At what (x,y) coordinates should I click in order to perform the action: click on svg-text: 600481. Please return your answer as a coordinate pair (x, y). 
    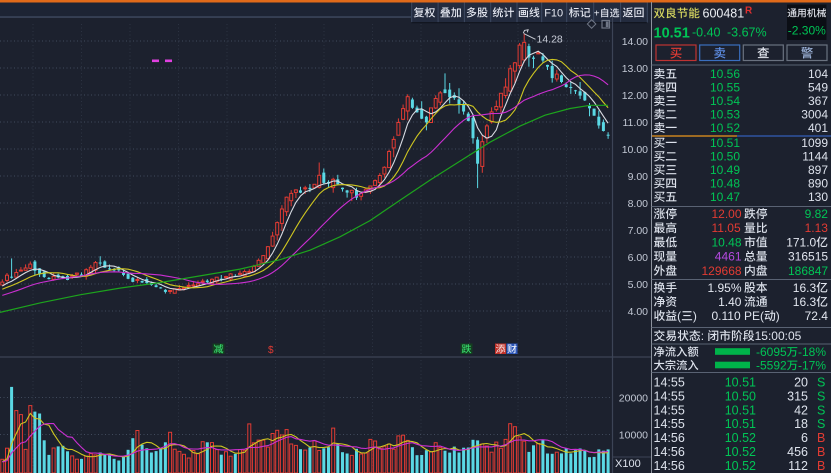
    Looking at the image, I should click on (724, 13).